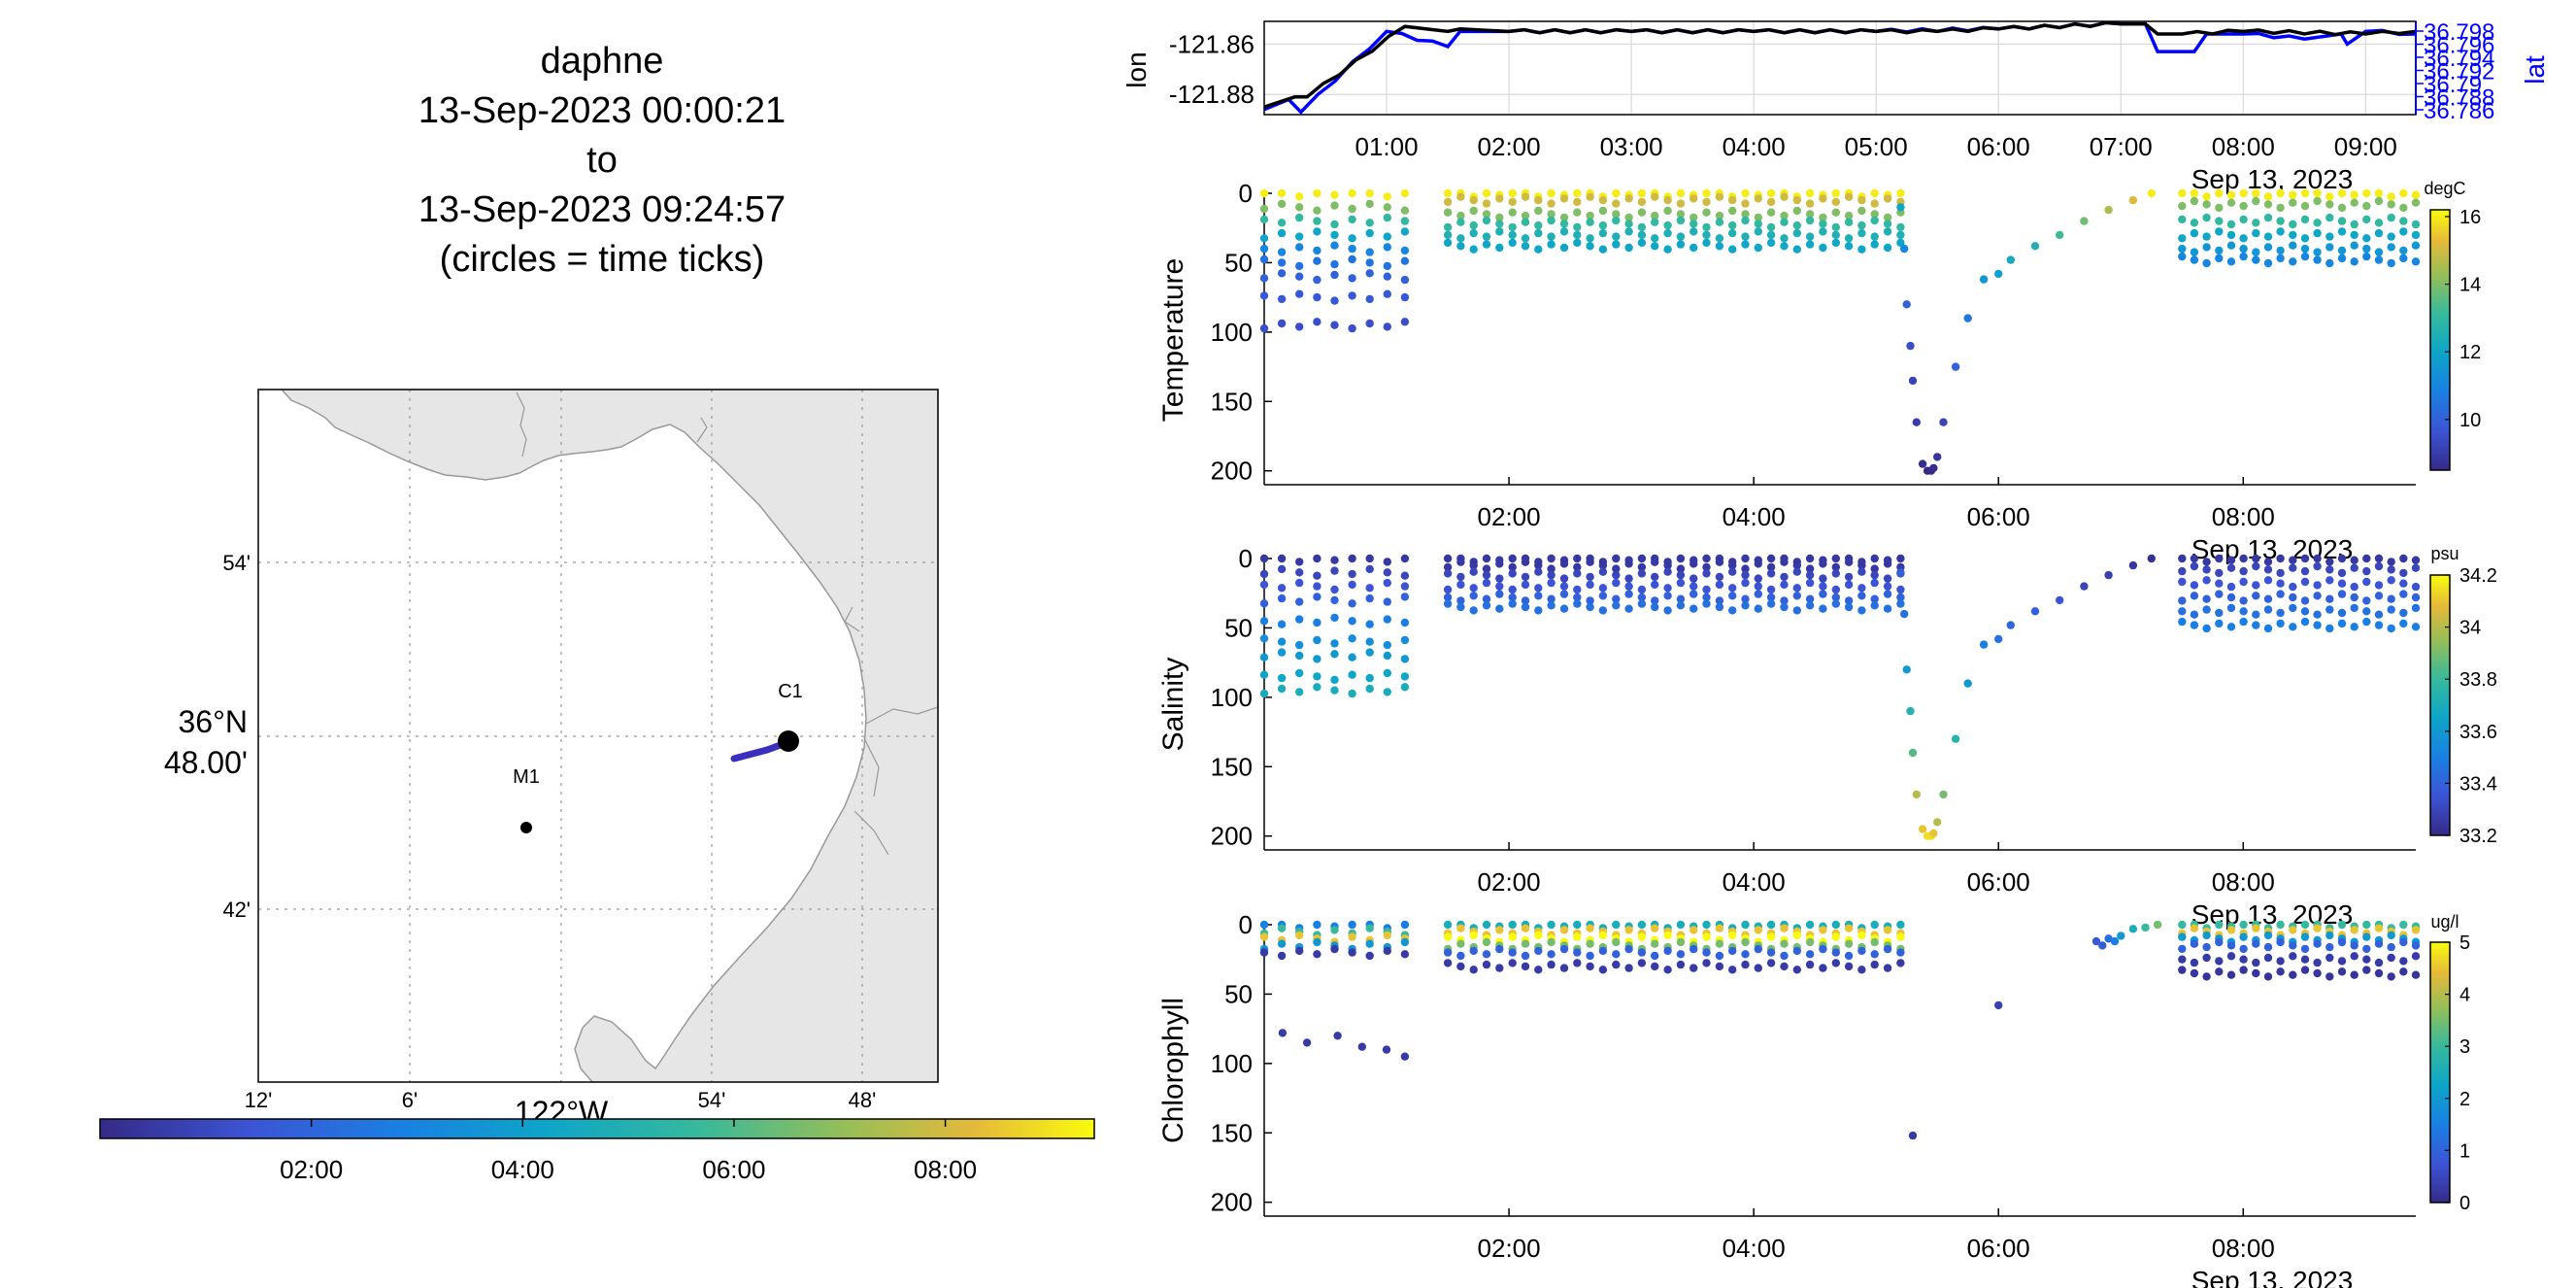  I want to click on time-colorbar-gradient, so click(597, 1128).